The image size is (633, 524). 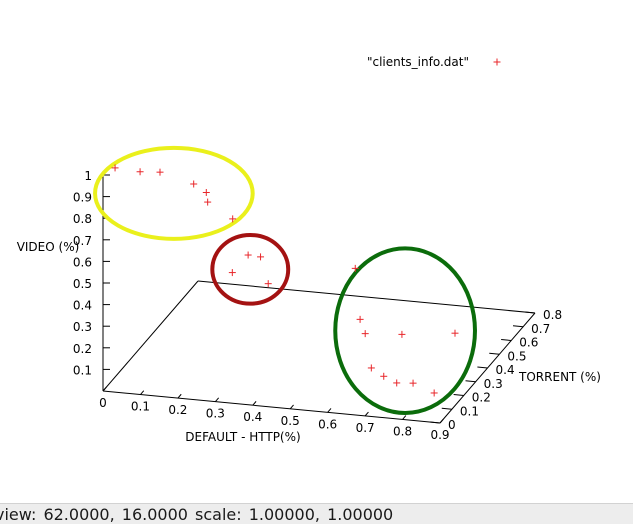 I want to click on z-tick-label: 0.5, so click(x=82, y=284).